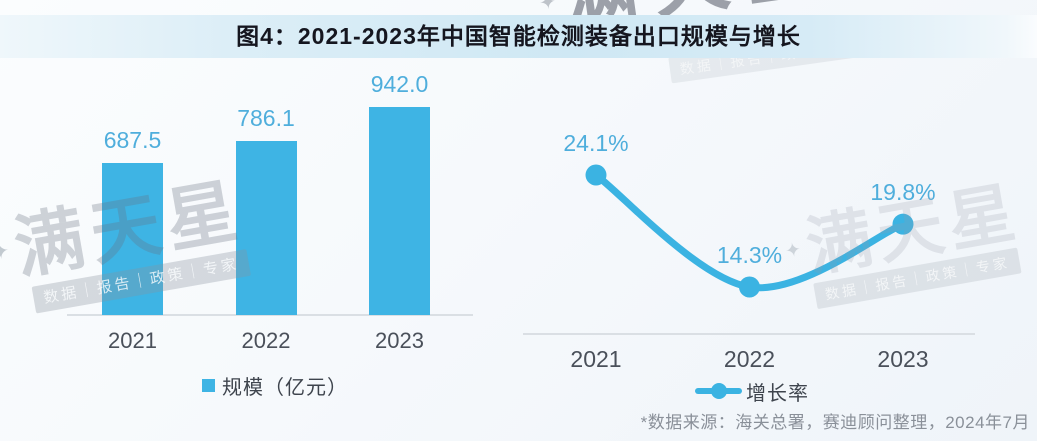 The width and height of the screenshot is (1037, 441). What do you see at coordinates (749, 359) in the screenshot?
I see `line-x-tick-2022: 2022` at bounding box center [749, 359].